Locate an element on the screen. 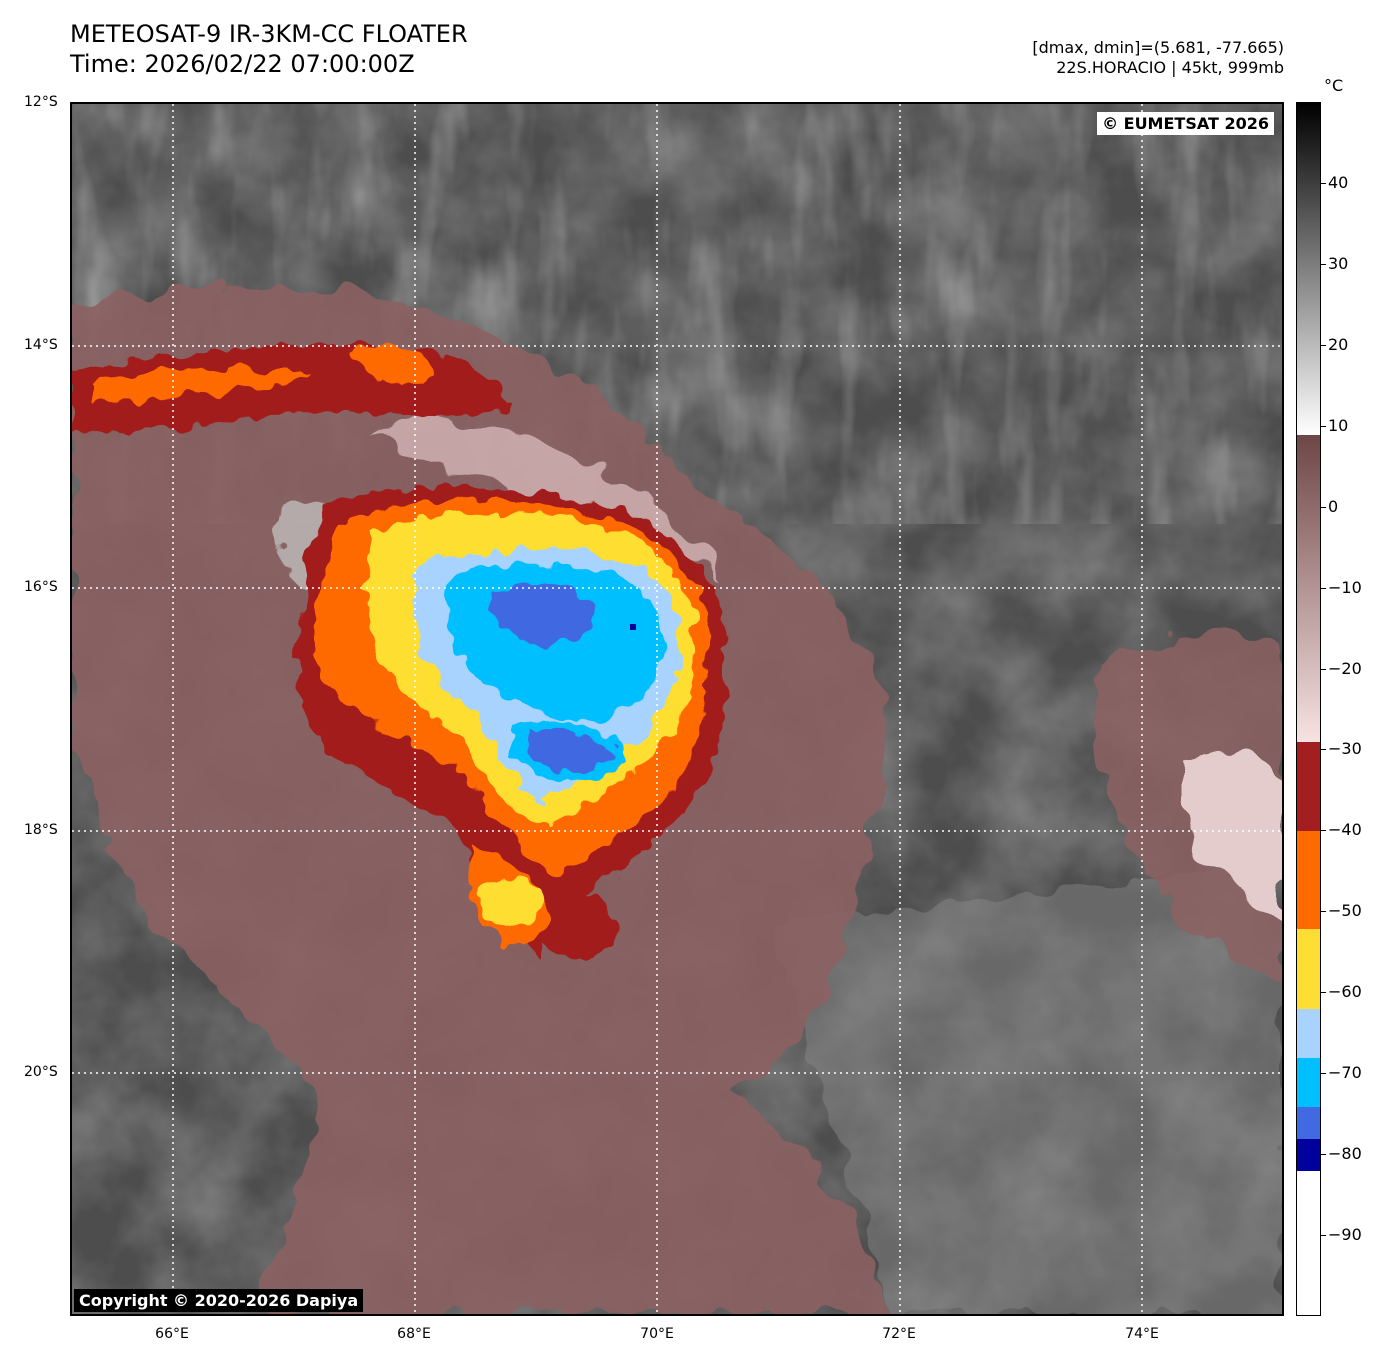 The width and height of the screenshot is (1388, 1366). colorbar-tick-label: 20 is located at coordinates (1338, 344).